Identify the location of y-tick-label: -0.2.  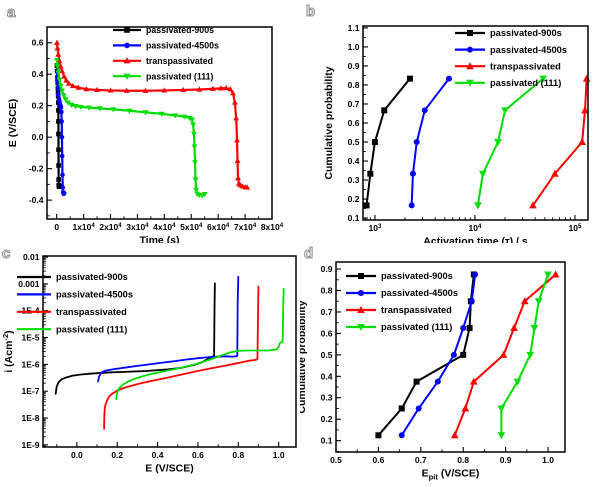
(36, 169).